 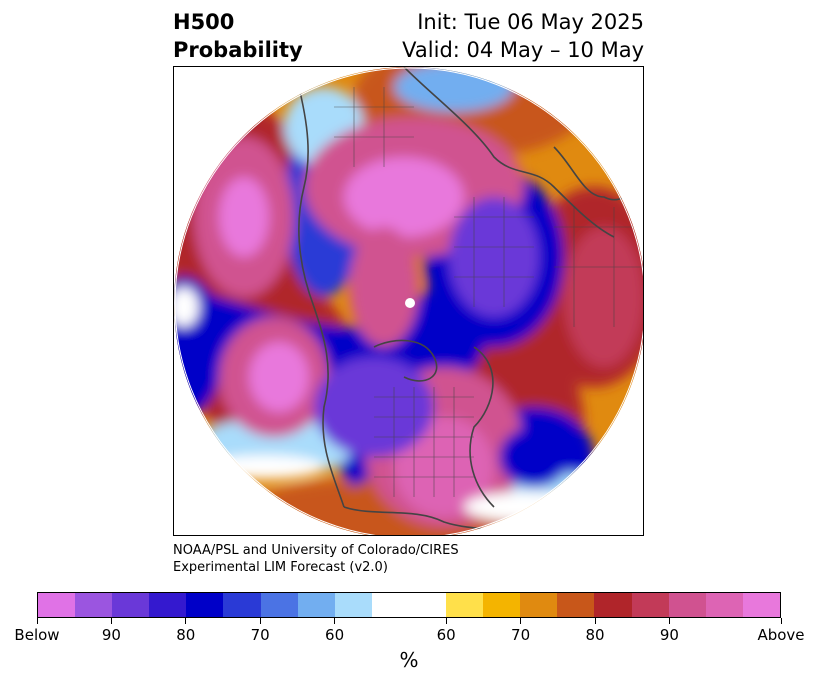 I want to click on north-pole-marker, so click(x=410, y=303).